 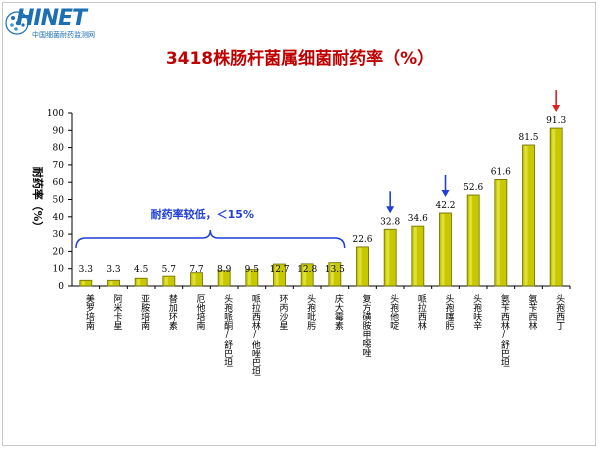 I want to click on category-label: 哌拉西林, so click(x=421, y=312).